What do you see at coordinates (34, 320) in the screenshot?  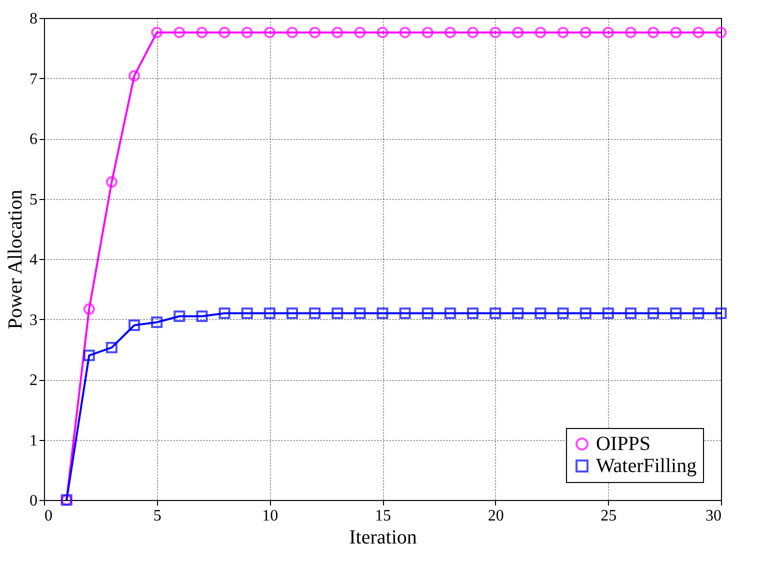 I see `y-tick-label: 3` at bounding box center [34, 320].